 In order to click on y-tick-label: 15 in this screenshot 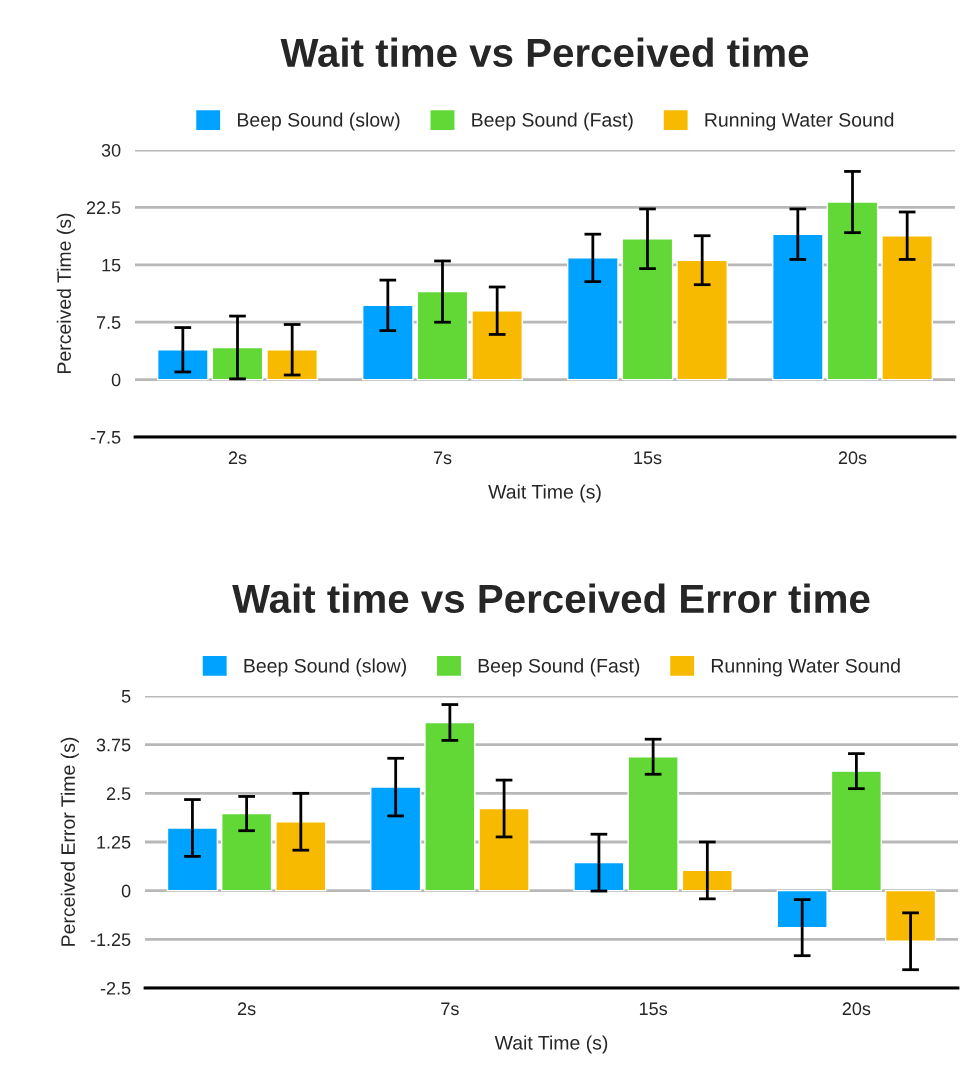, I will do `click(111, 265)`.